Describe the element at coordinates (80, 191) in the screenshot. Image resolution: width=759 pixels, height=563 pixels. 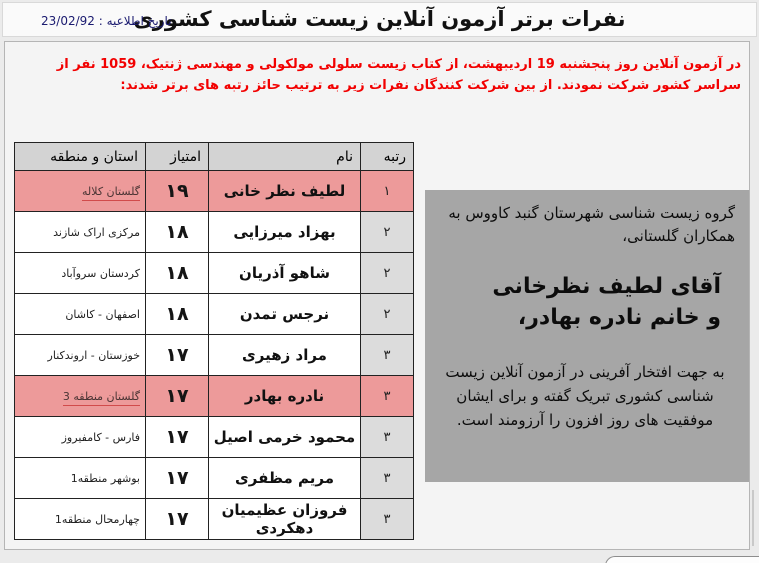
I see `province-cell: گلستان کلاله` at that location.